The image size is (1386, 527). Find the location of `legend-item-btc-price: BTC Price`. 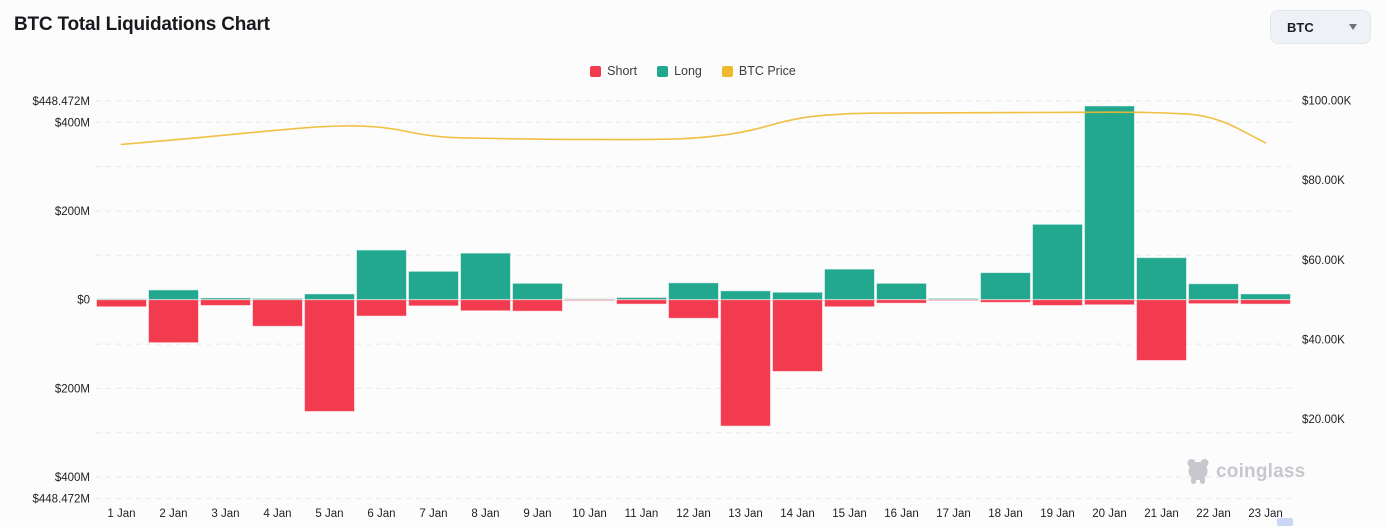

legend-item-btc-price: BTC Price is located at coordinates (758, 71).